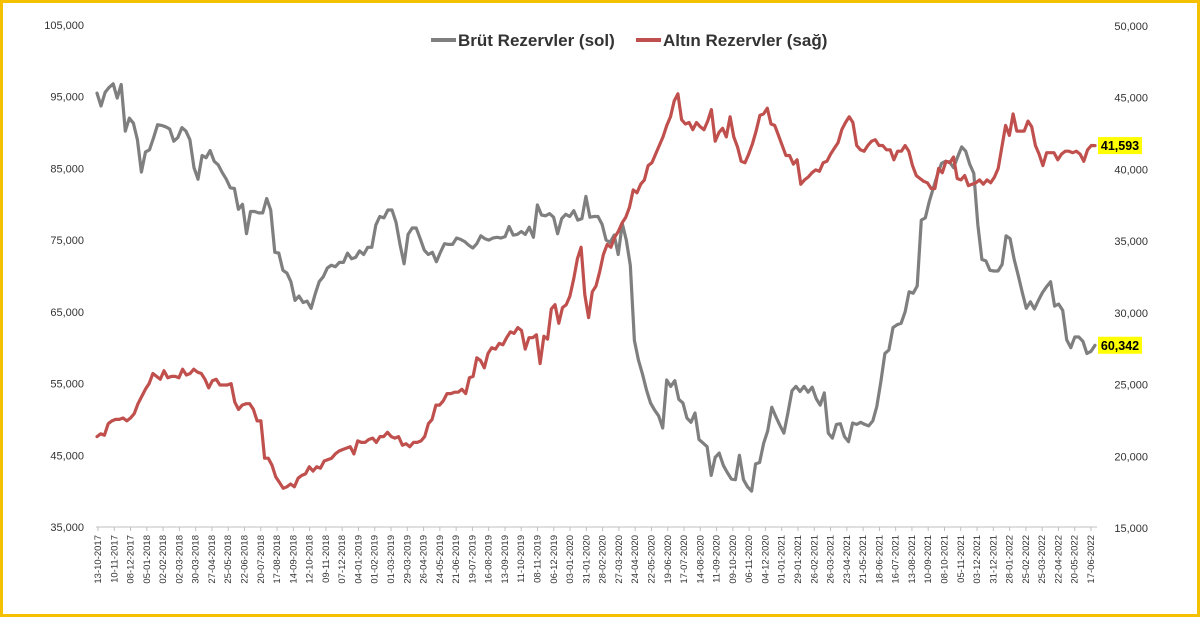 This screenshot has width=1200, height=617. Describe the element at coordinates (310, 559) in the screenshot. I see `x-axis-tick-label: 12-10-2018` at that location.